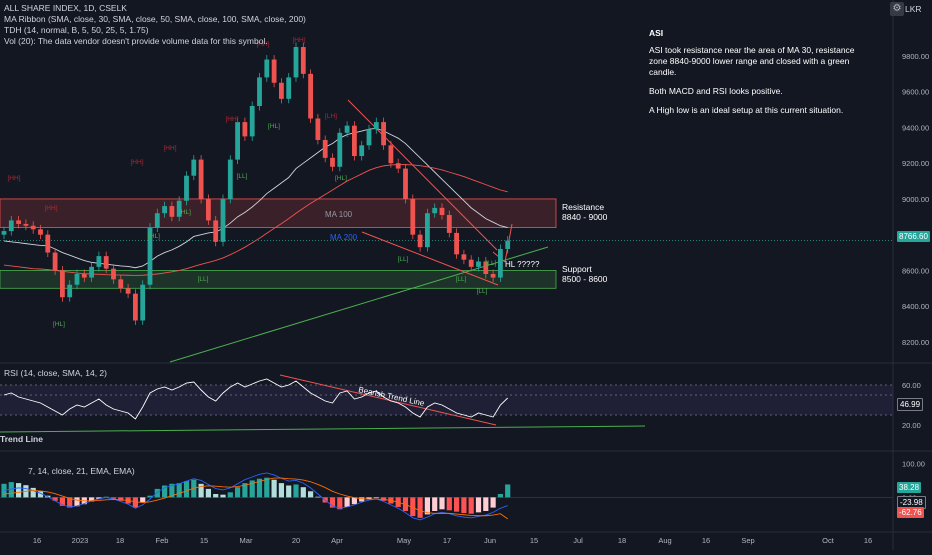 This screenshot has height=555, width=932. Describe the element at coordinates (278, 279) in the screenshot. I see `support-zone` at that location.